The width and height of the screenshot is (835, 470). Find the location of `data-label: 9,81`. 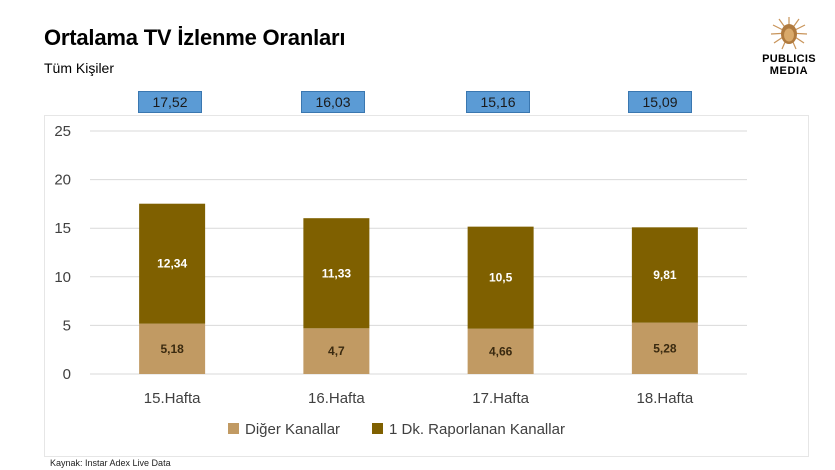

data-label: 9,81 is located at coordinates (665, 275).